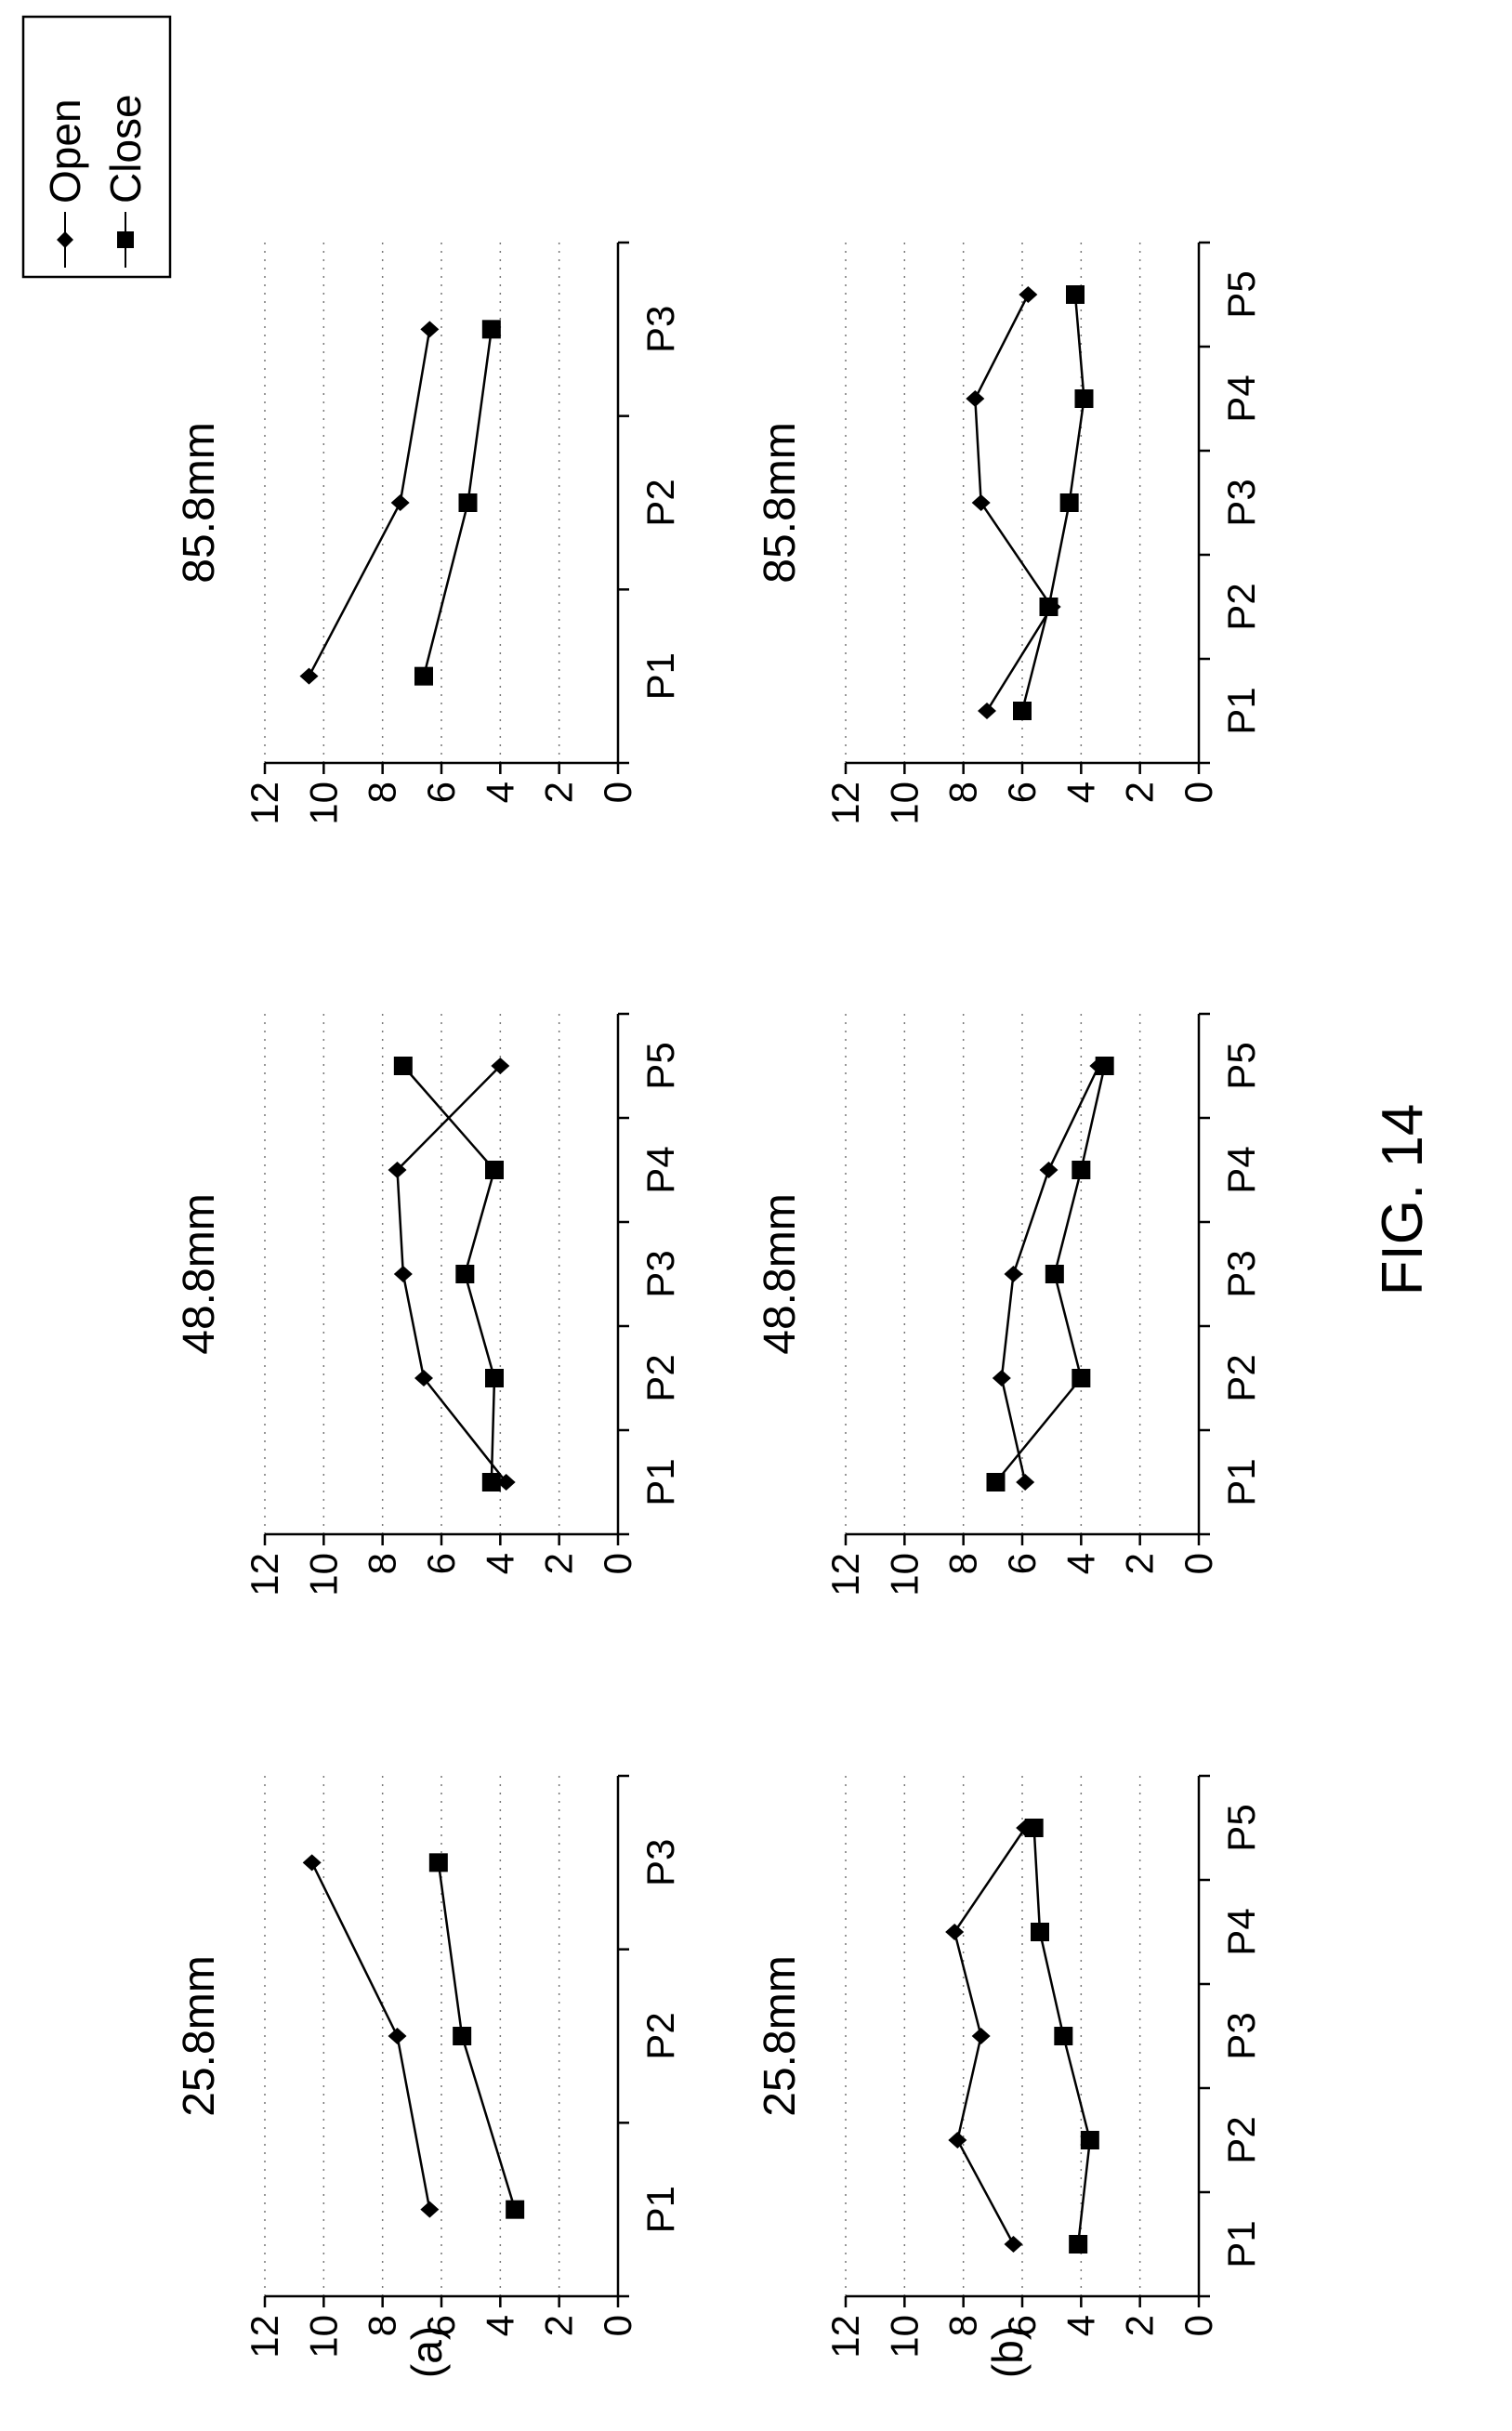 This screenshot has height=2431, width=1512. Describe the element at coordinates (126, 239) in the screenshot. I see `legend-close-marker` at that location.